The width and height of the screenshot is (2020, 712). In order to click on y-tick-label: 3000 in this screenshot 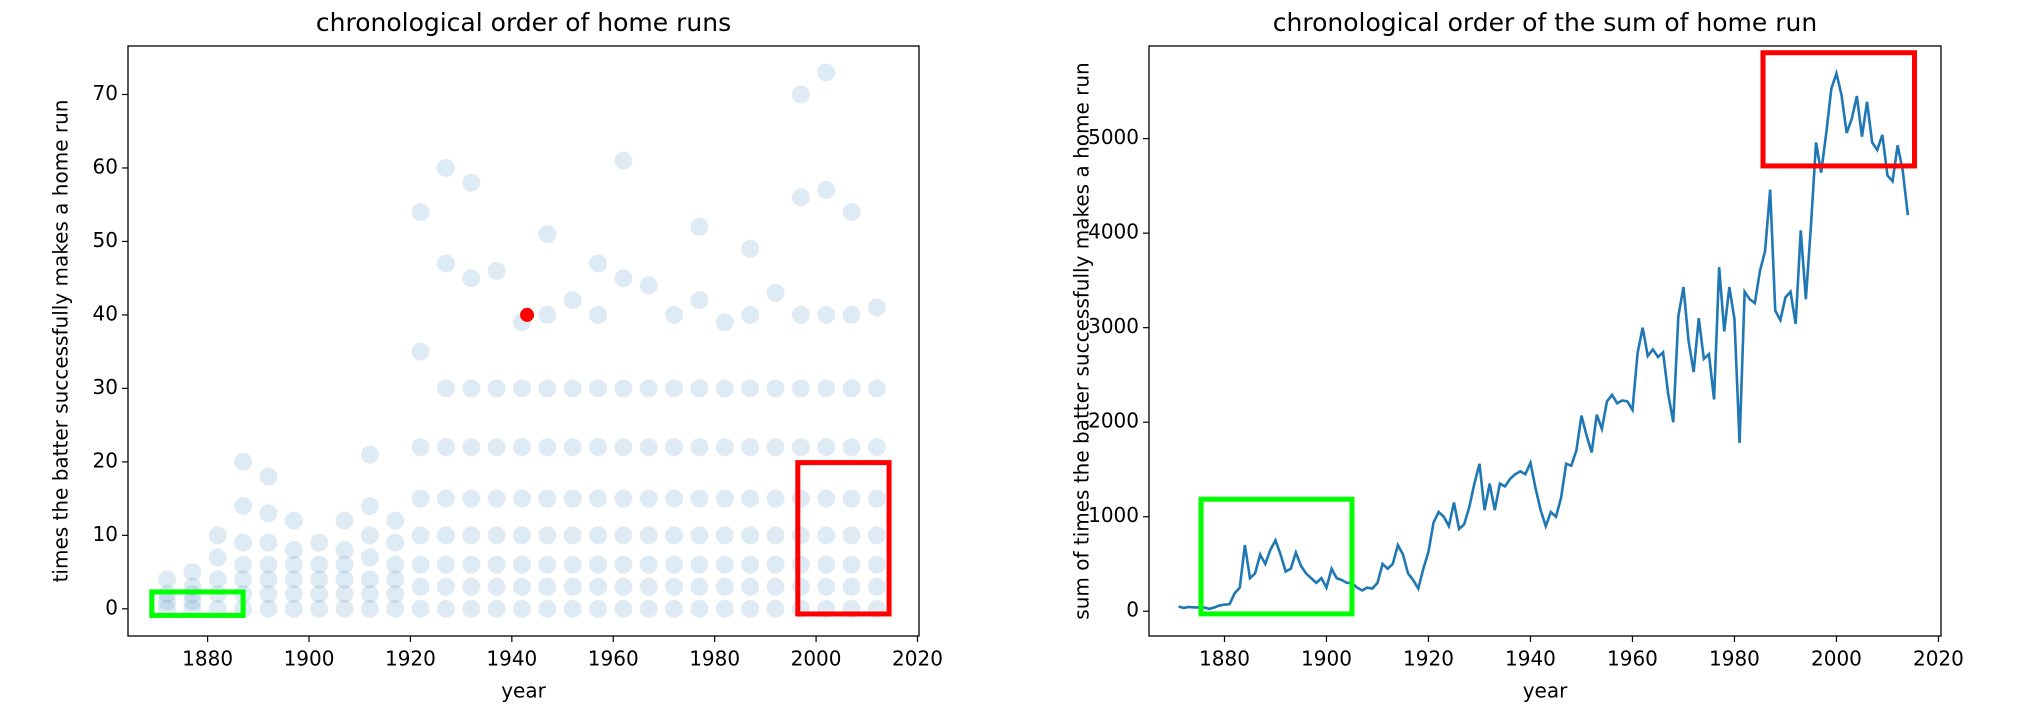, I will do `click(1113, 326)`.